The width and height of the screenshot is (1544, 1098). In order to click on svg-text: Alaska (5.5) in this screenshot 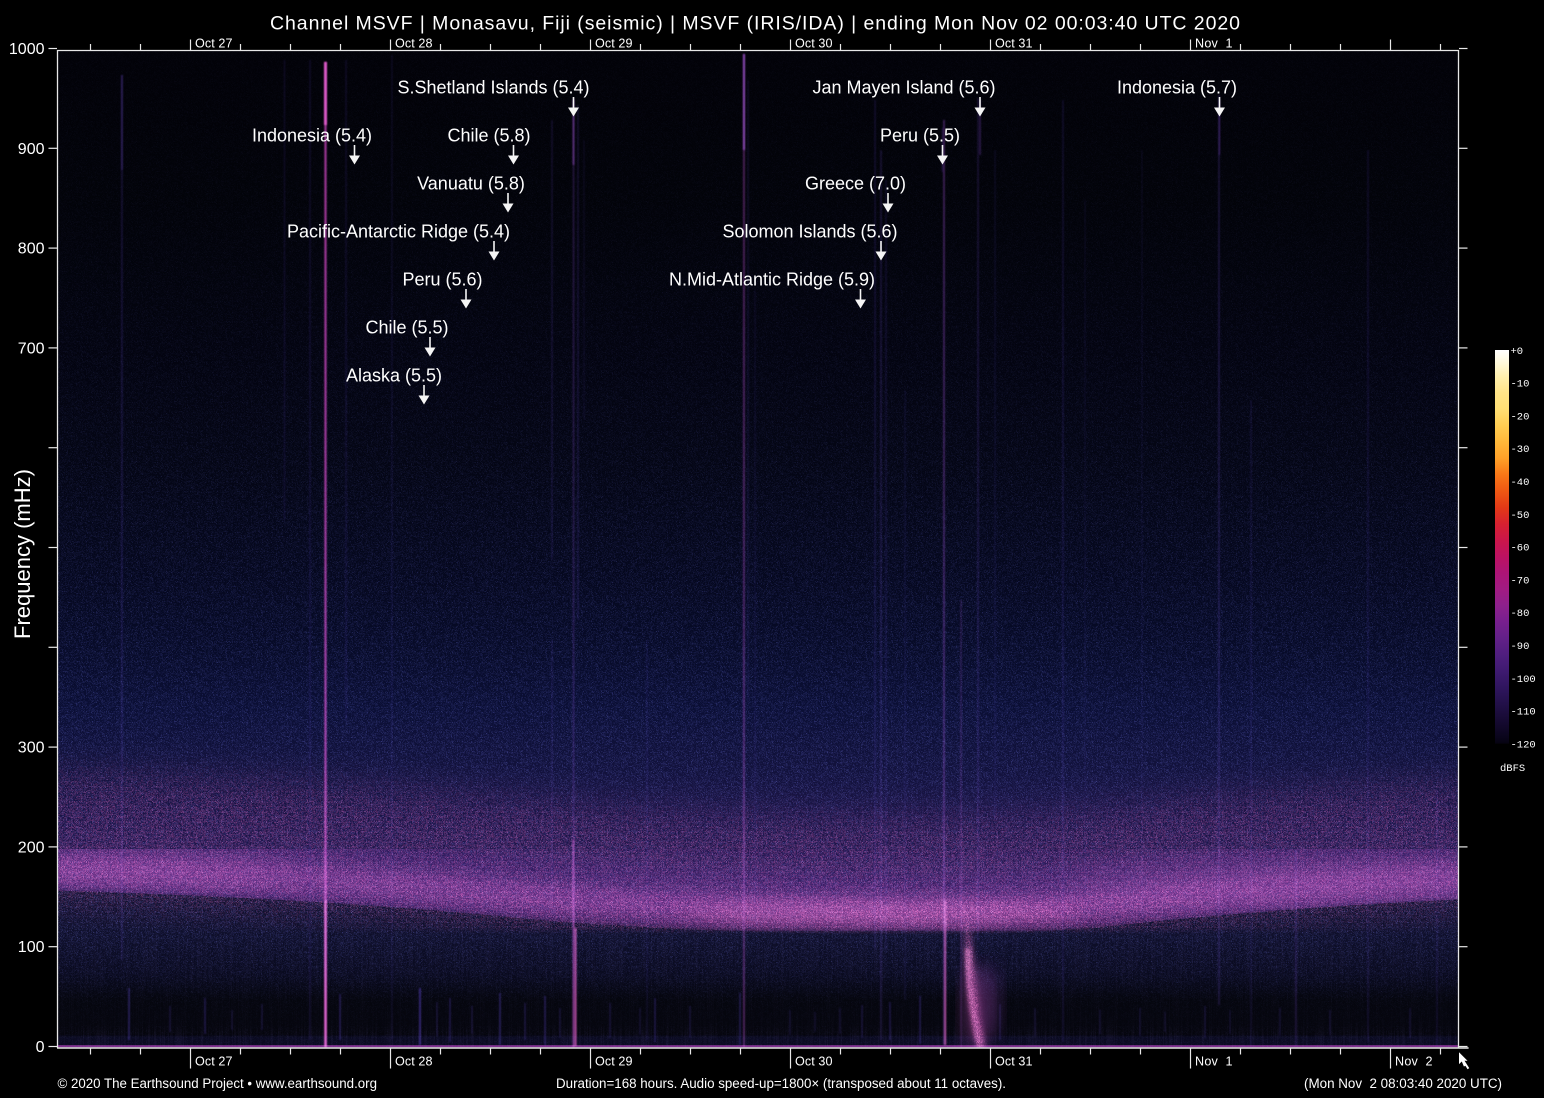, I will do `click(394, 376)`.